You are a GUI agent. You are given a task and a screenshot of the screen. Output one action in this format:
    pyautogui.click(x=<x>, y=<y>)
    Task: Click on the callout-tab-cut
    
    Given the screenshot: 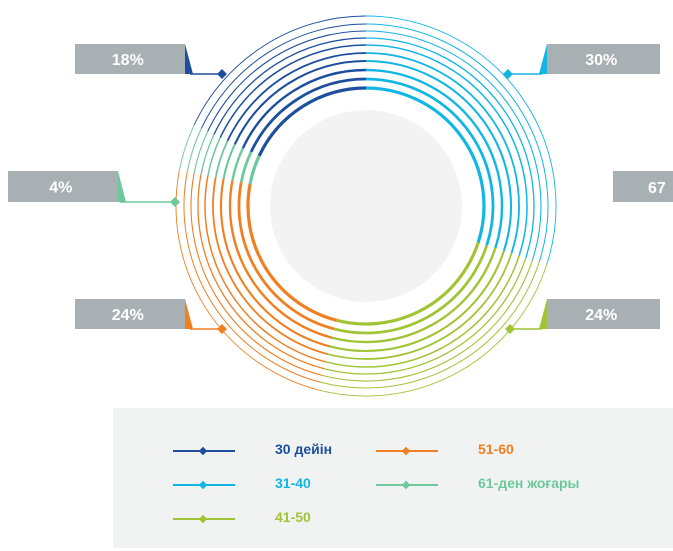 What is the action you would take?
    pyautogui.click(x=609, y=186)
    